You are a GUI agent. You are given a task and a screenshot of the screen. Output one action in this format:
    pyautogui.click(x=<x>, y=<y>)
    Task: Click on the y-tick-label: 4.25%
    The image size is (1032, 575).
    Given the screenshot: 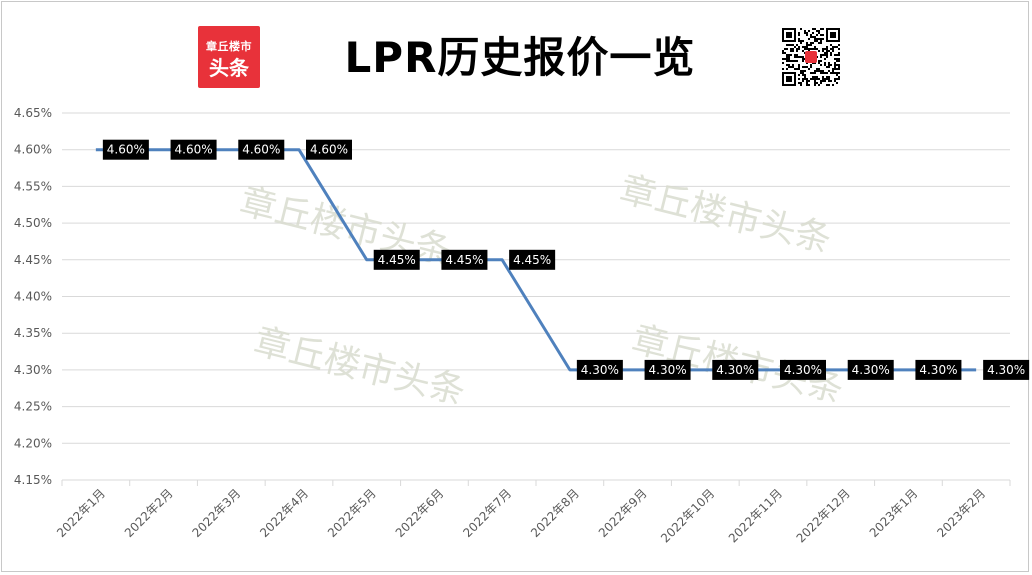 What is the action you would take?
    pyautogui.click(x=33, y=407)
    